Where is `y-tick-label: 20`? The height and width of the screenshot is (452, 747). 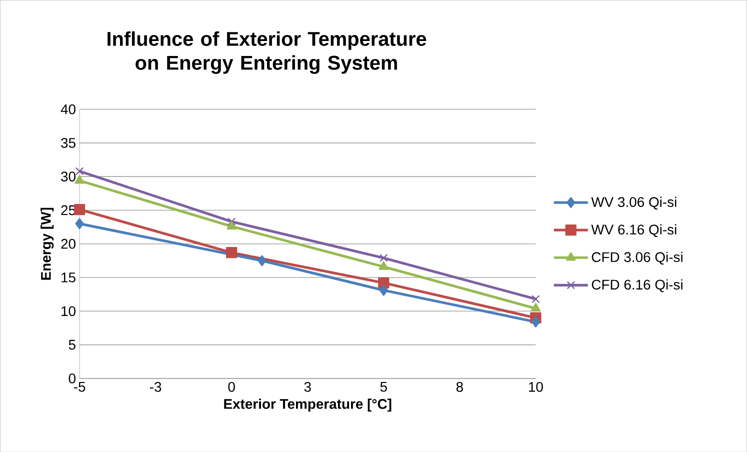
y-tick-label: 20 is located at coordinates (68, 243).